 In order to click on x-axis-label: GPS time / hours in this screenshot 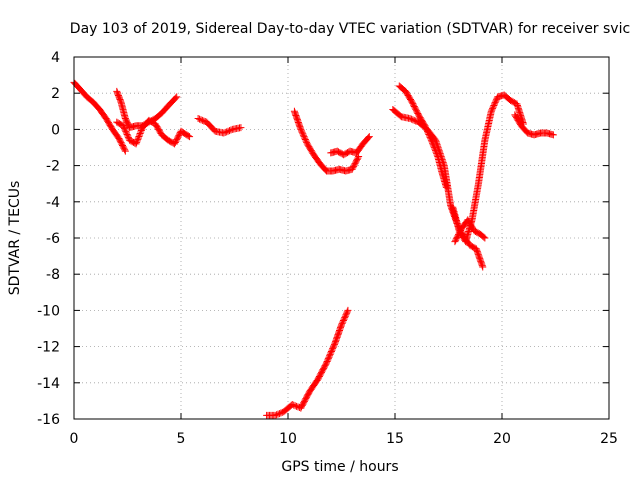, I will do `click(339, 467)`.